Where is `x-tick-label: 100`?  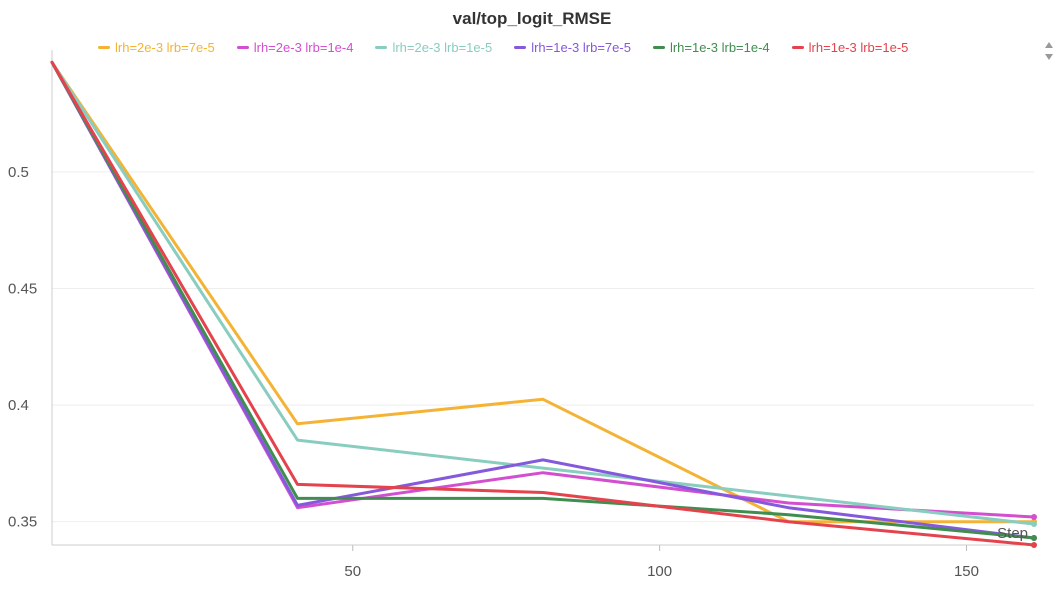
x-tick-label: 100 is located at coordinates (659, 571).